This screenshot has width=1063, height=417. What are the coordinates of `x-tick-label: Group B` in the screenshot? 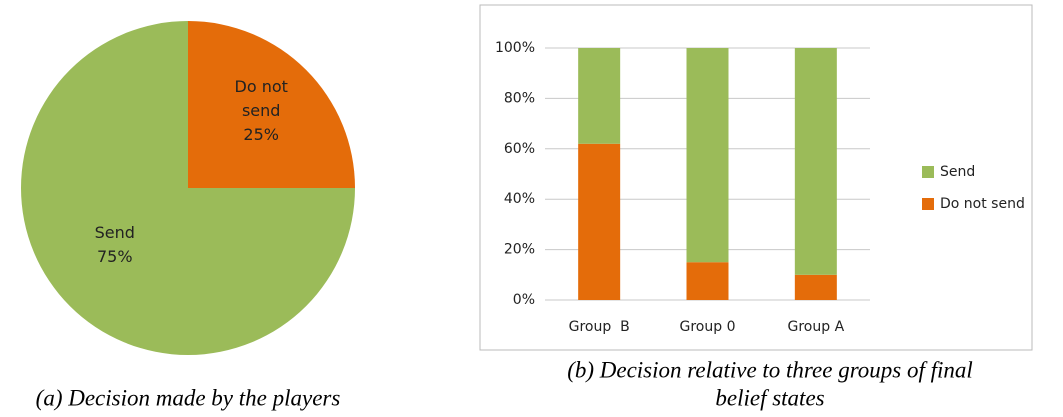 It's located at (599, 327).